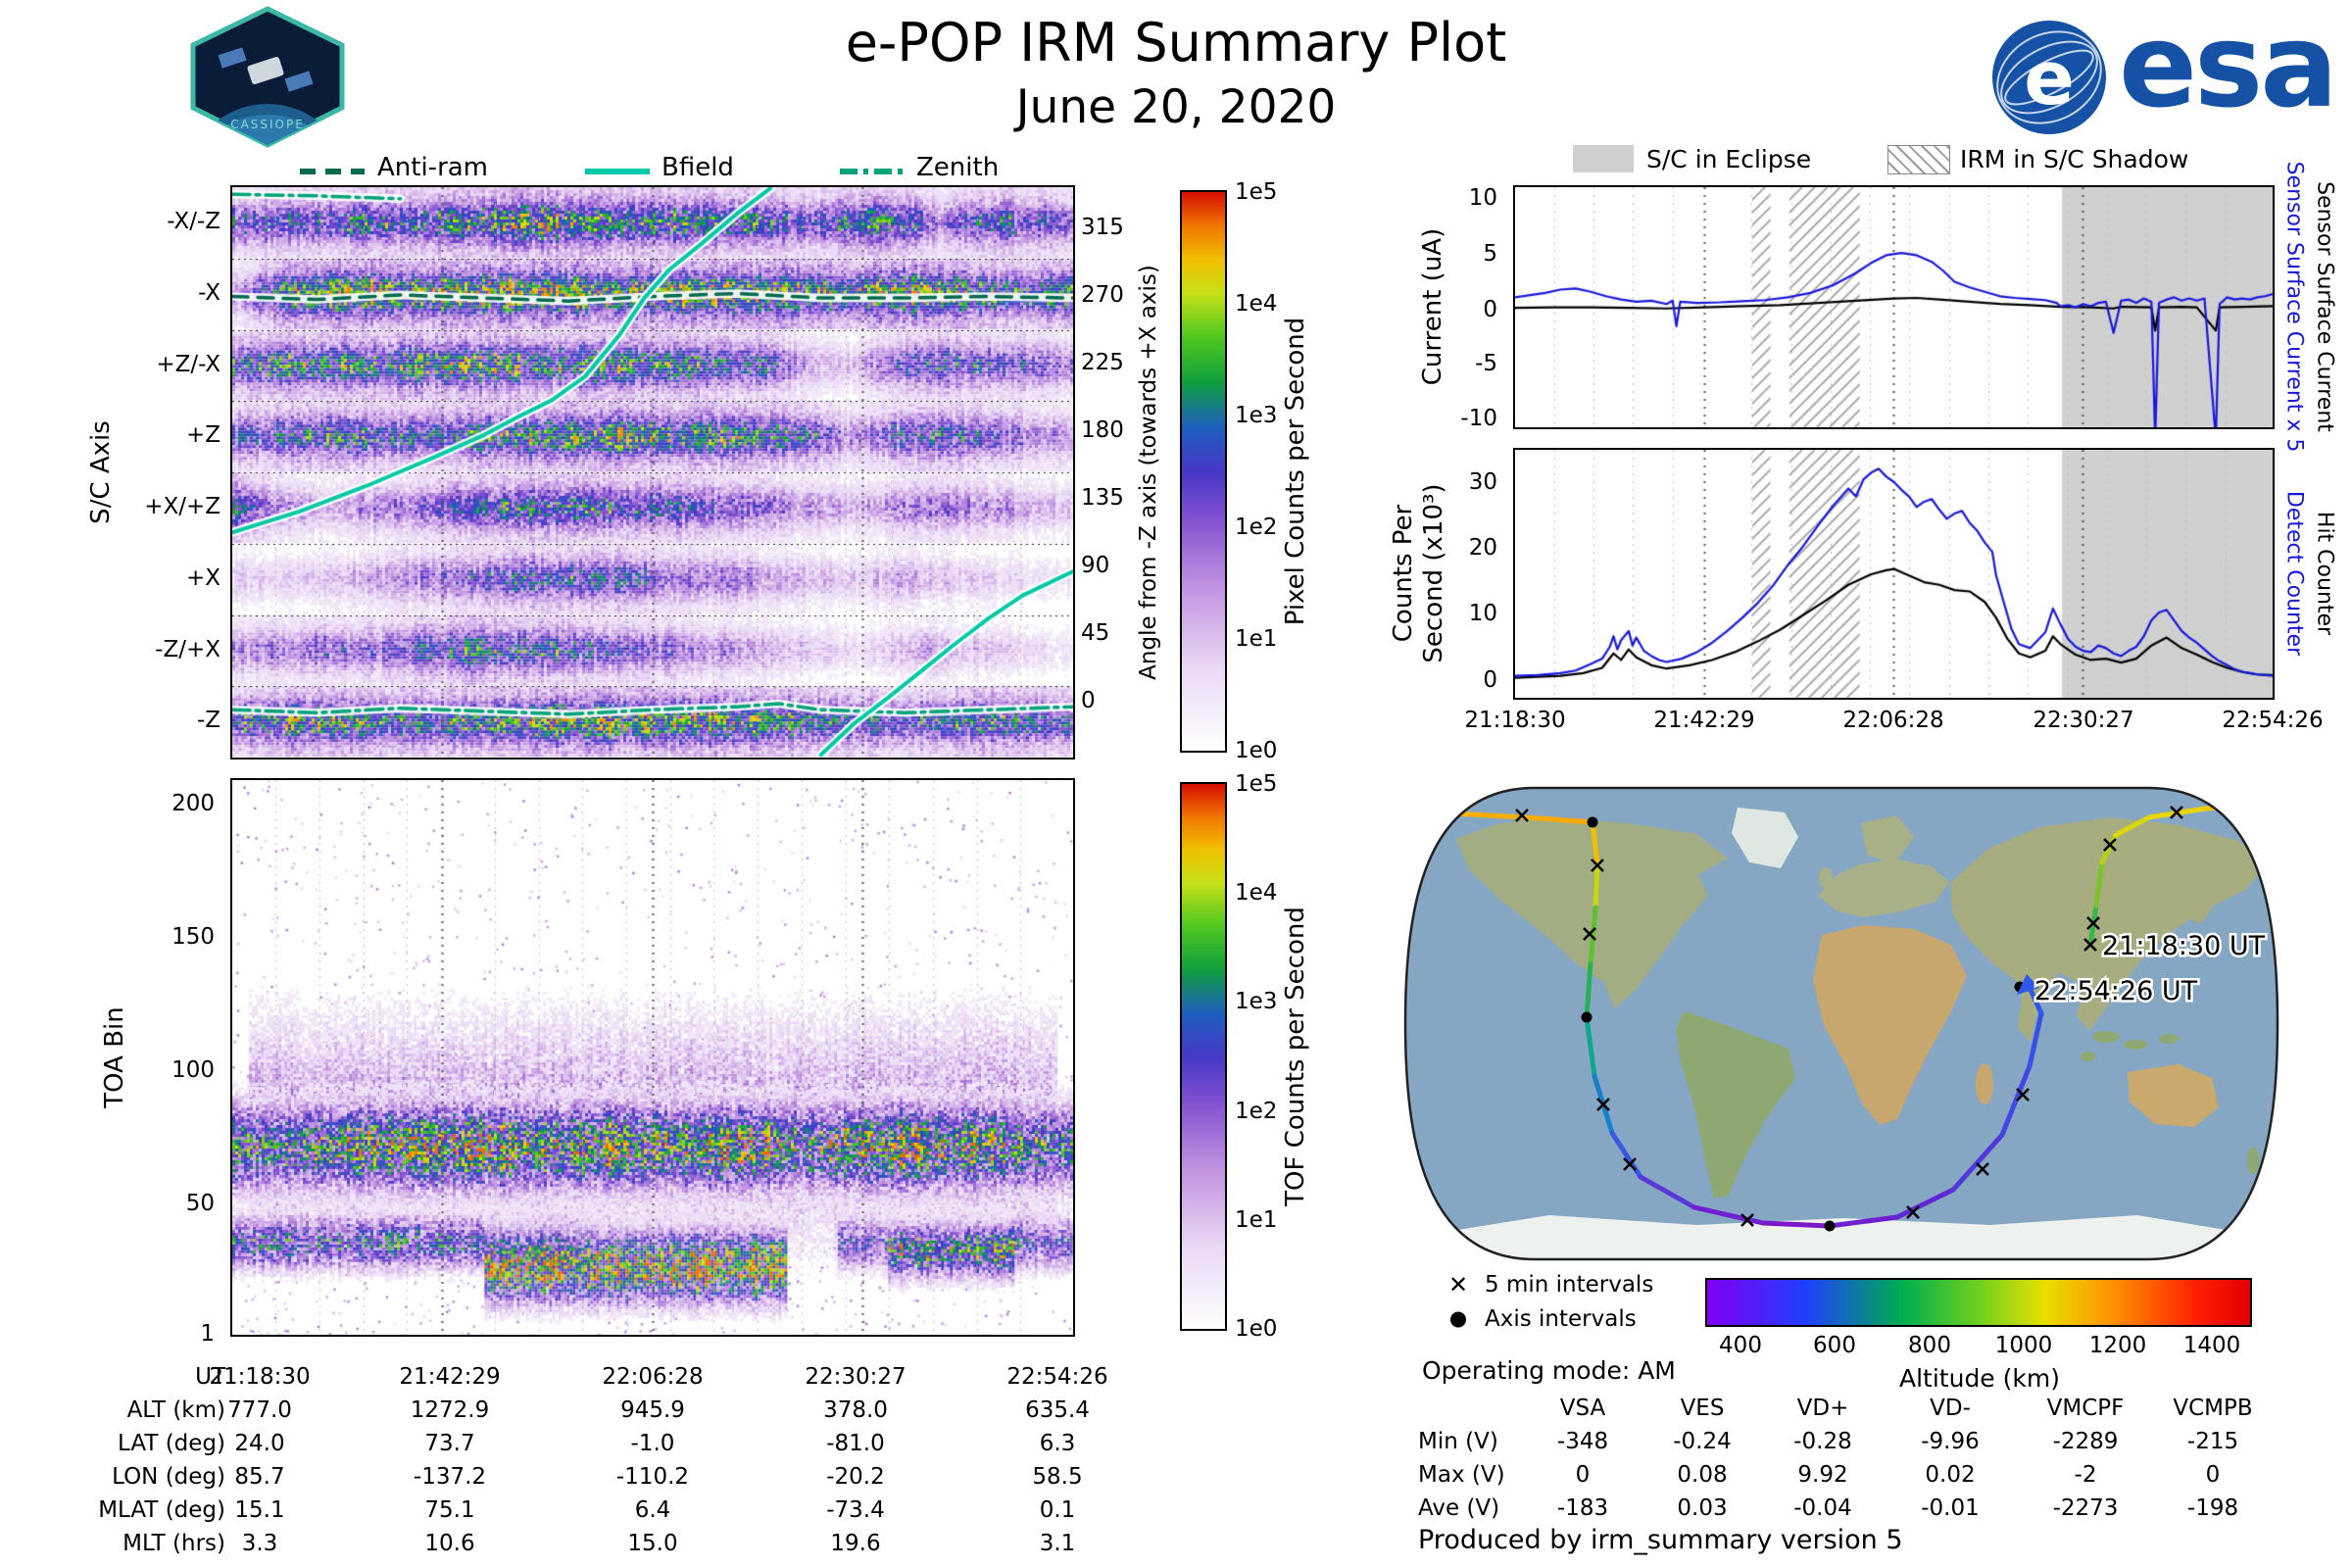 Image resolution: width=2352 pixels, height=1568 pixels. I want to click on esa-logo: e esa, so click(2163, 70).